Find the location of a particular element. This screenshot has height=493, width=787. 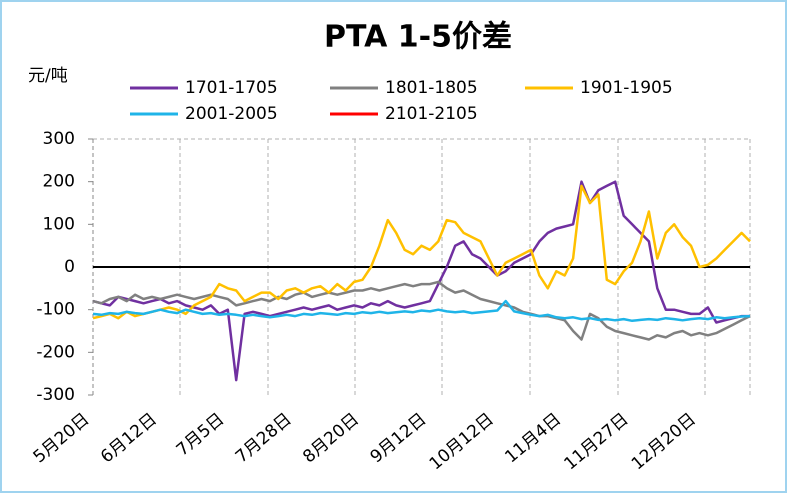

y-tick-label: 0 is located at coordinates (69, 267).